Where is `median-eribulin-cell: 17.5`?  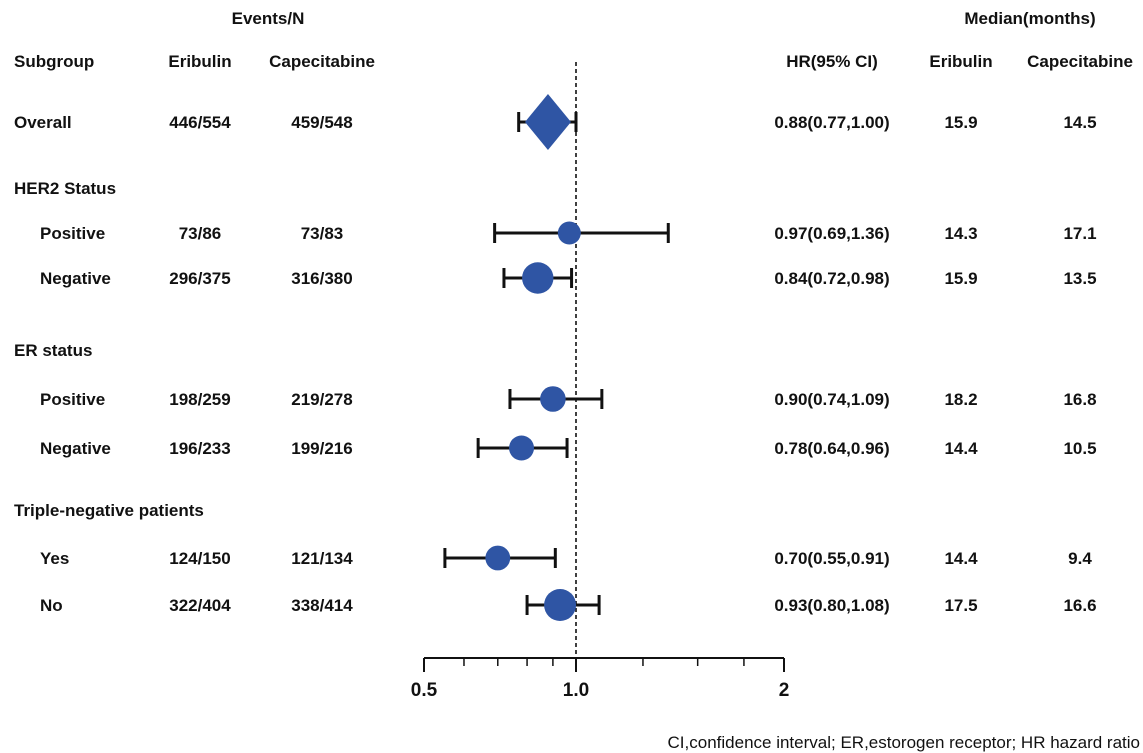
median-eribulin-cell: 17.5 is located at coordinates (960, 605).